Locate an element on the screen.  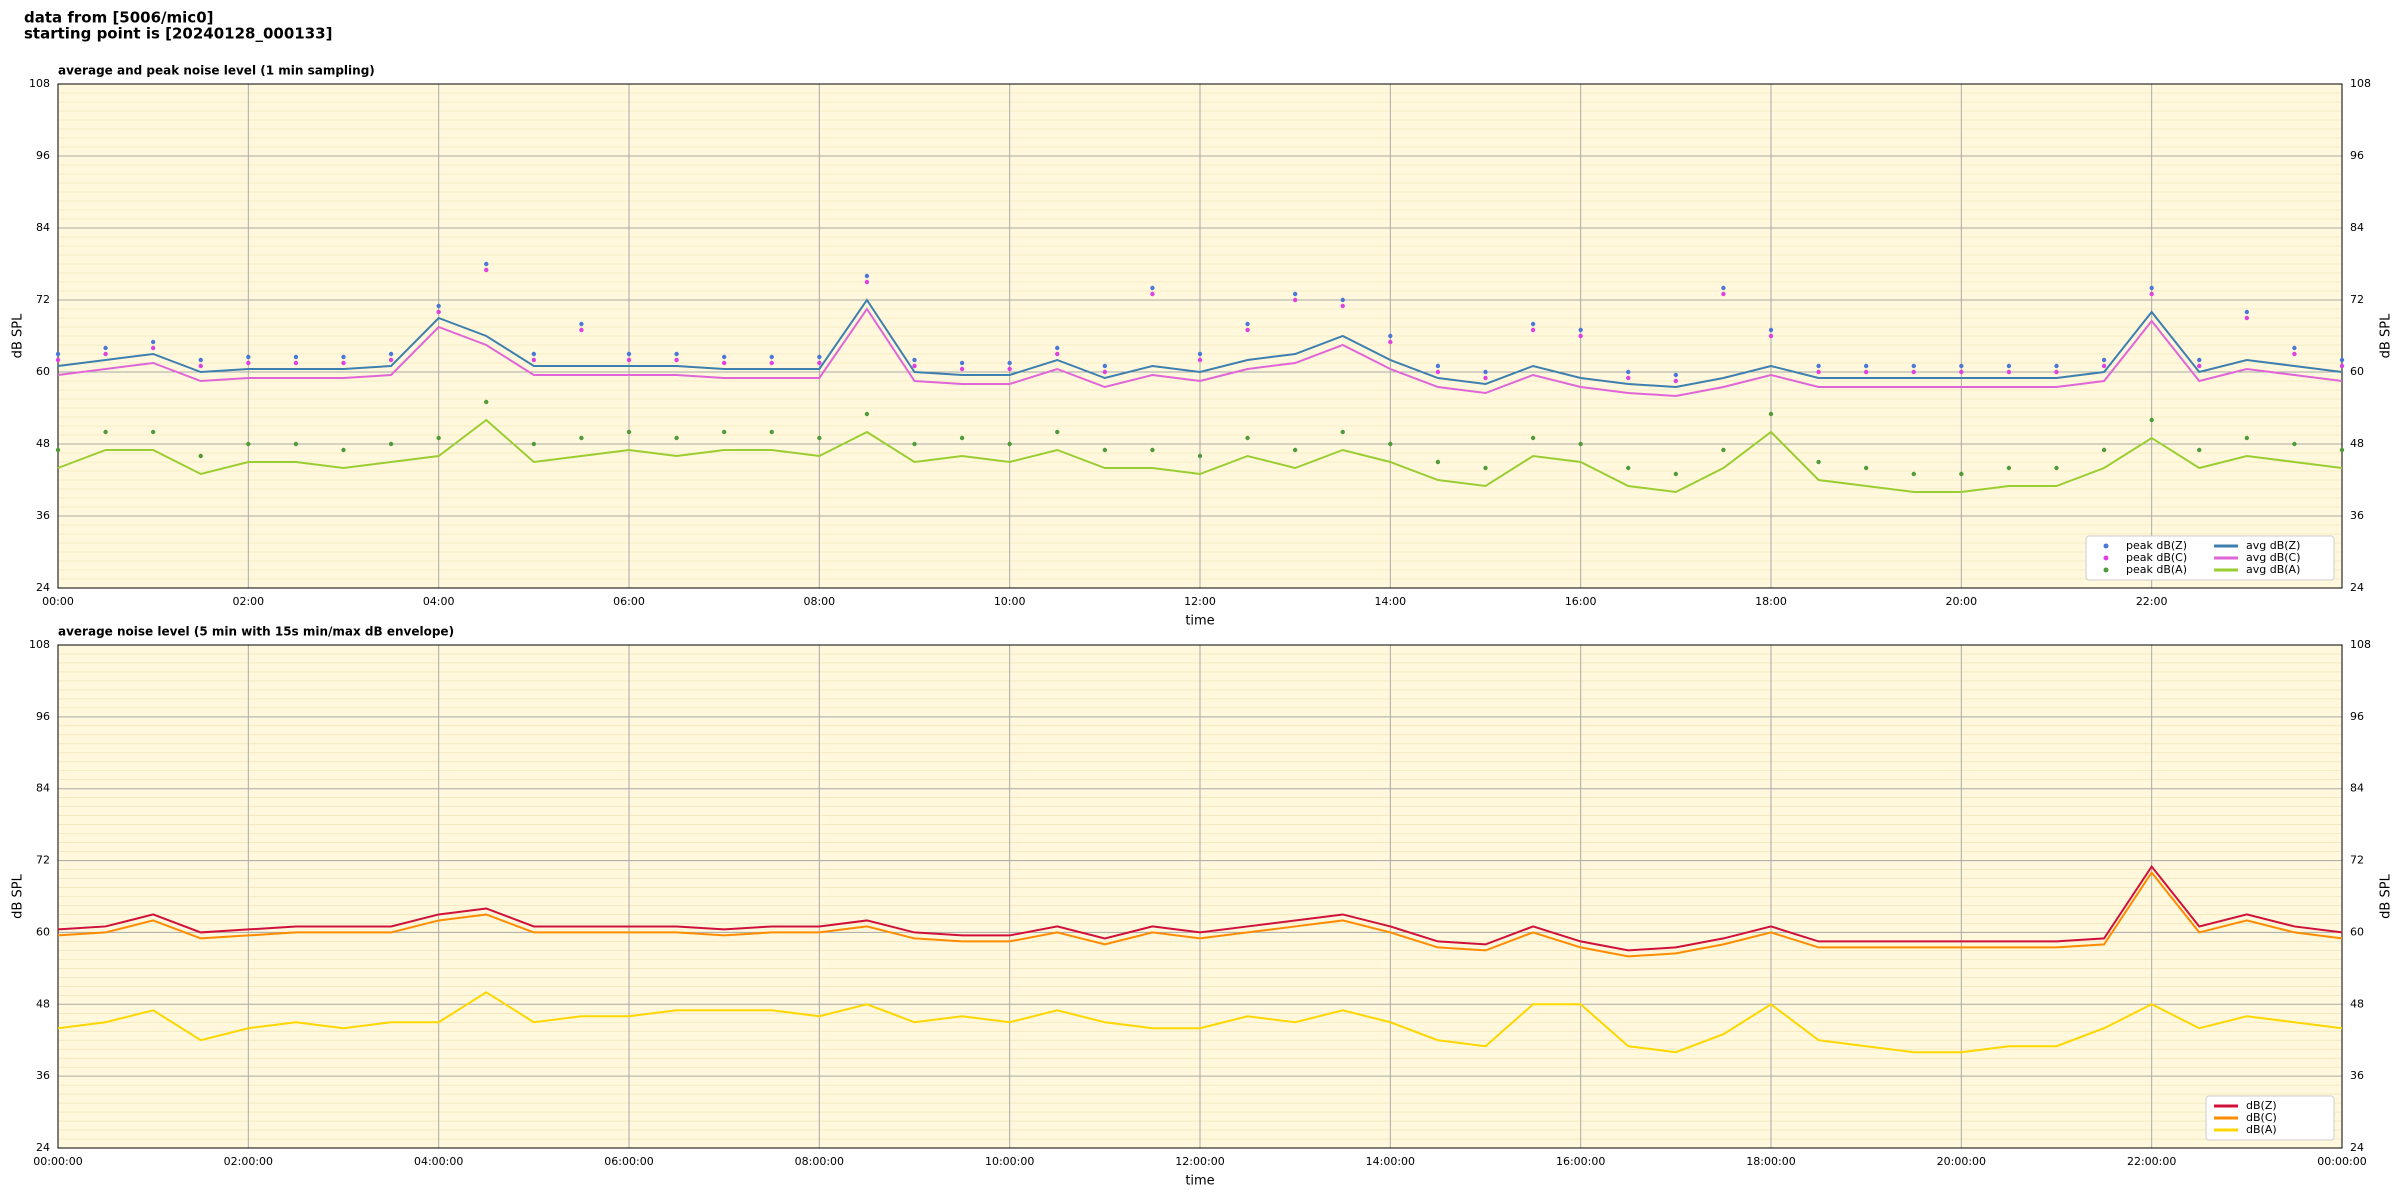
legend-label: dB(Z) is located at coordinates (2261, 1105).